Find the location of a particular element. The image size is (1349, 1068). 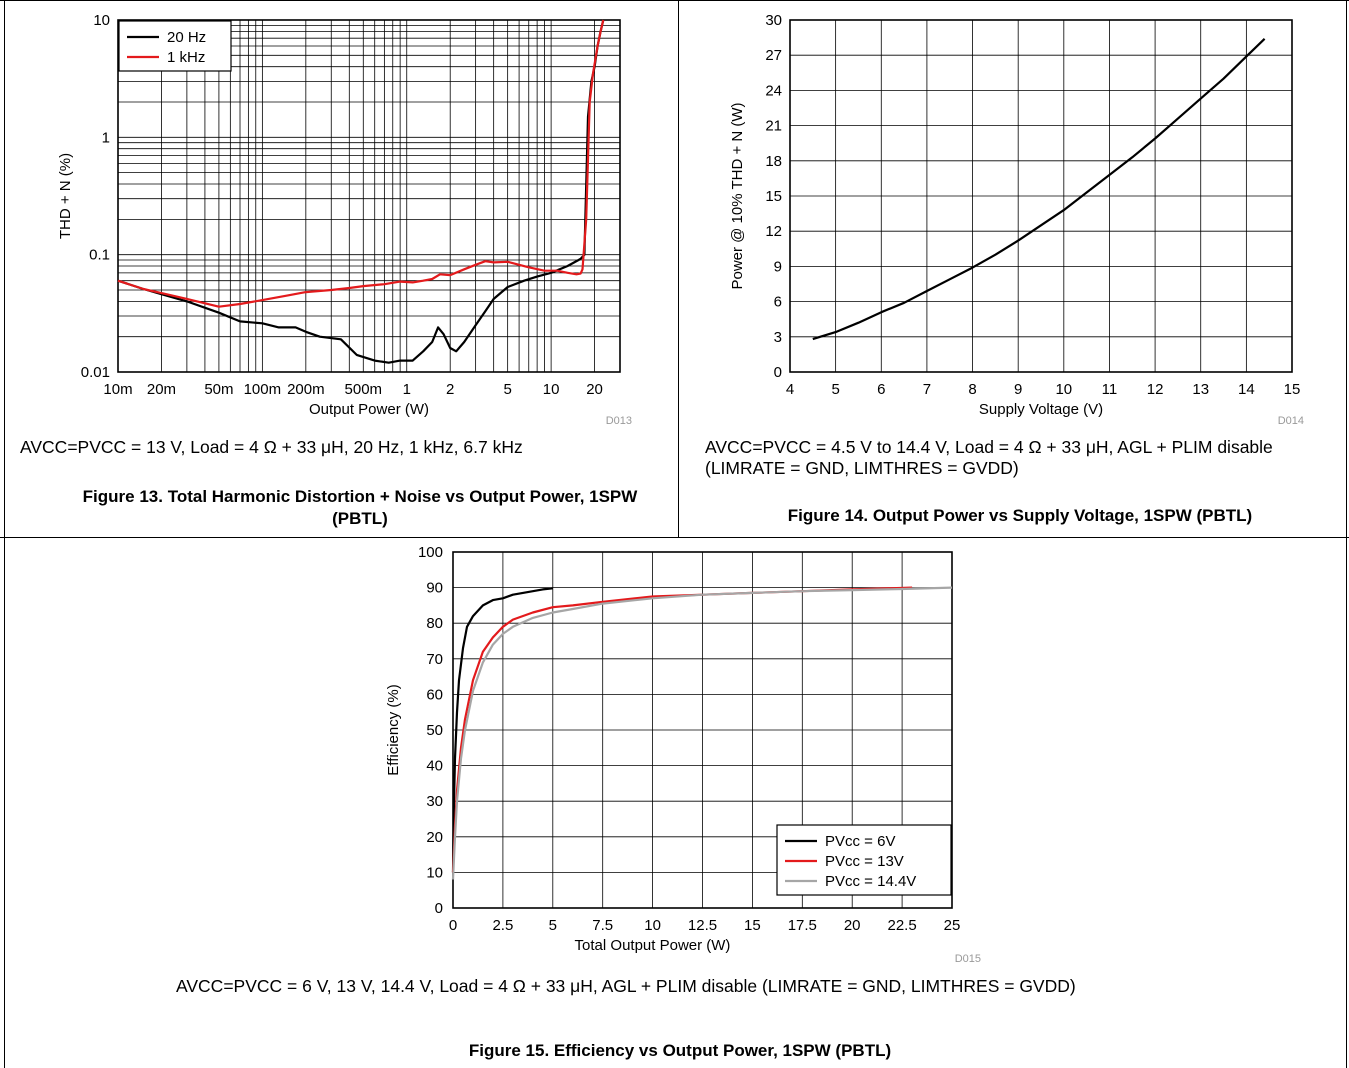

chart2-ytick-label: 12 is located at coordinates (773, 231).